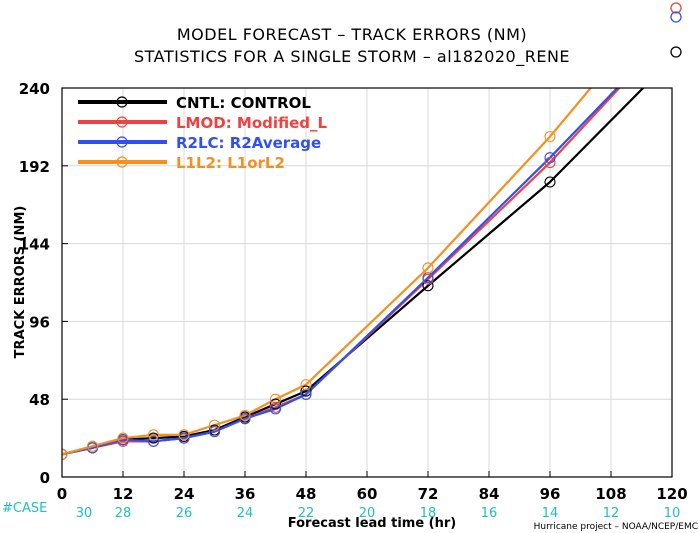  Describe the element at coordinates (306, 513) in the screenshot. I see `case-count-label: 22` at that location.